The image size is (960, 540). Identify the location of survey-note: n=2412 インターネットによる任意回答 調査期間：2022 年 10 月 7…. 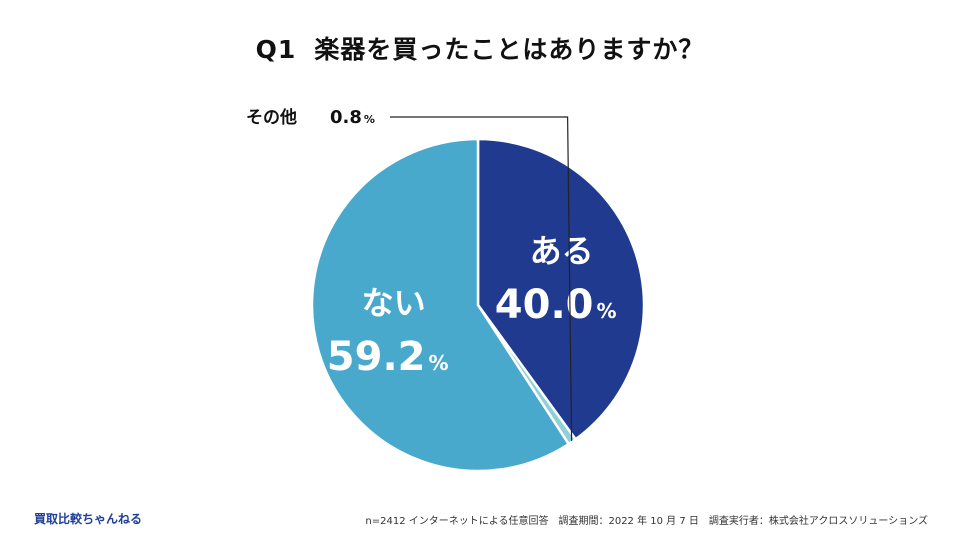
(646, 521).